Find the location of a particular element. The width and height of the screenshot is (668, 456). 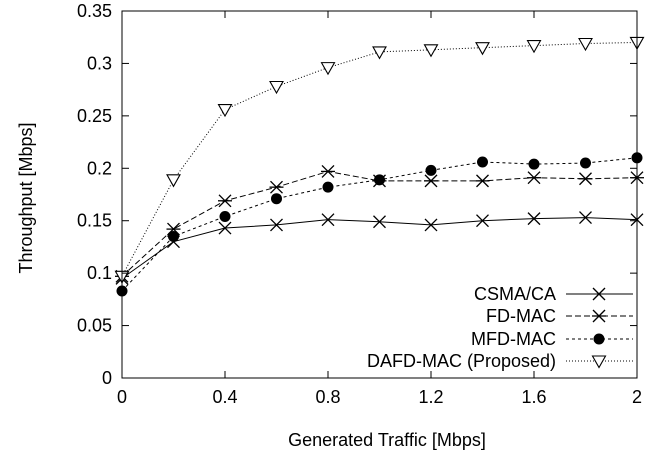

x-tick-label: 1.6 is located at coordinates (533, 397).